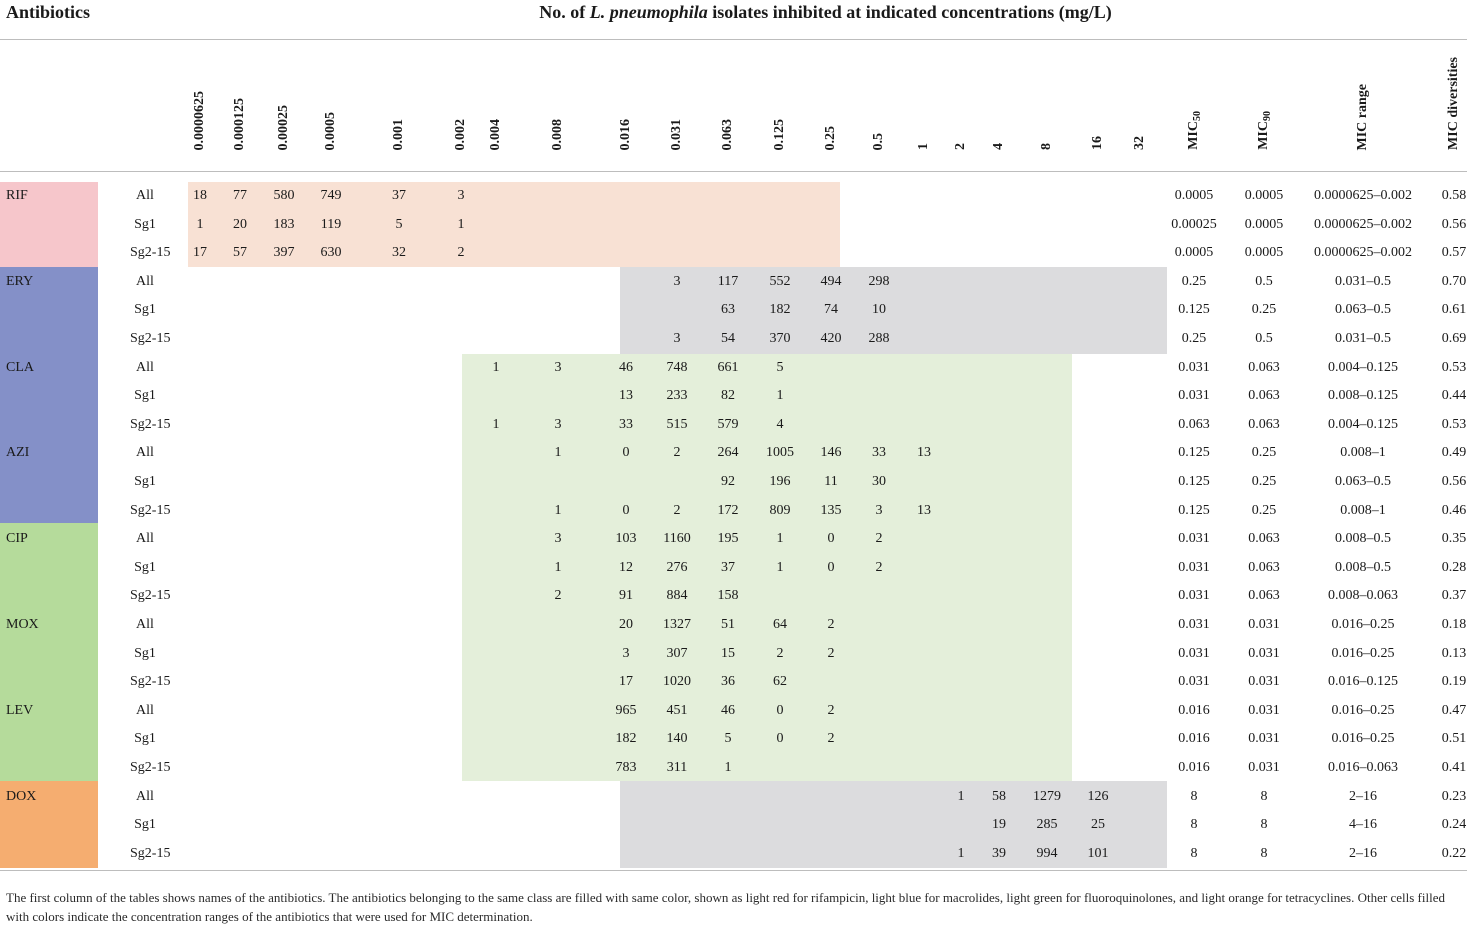 This screenshot has width=1471, height=929. Describe the element at coordinates (1097, 143) in the screenshot. I see `conc-header-16: 16` at that location.